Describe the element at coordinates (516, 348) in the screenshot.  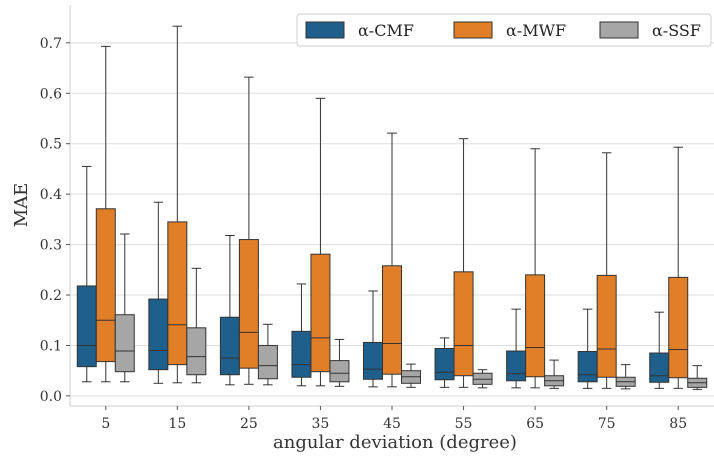
I see `box-α-CMF-65` at that location.